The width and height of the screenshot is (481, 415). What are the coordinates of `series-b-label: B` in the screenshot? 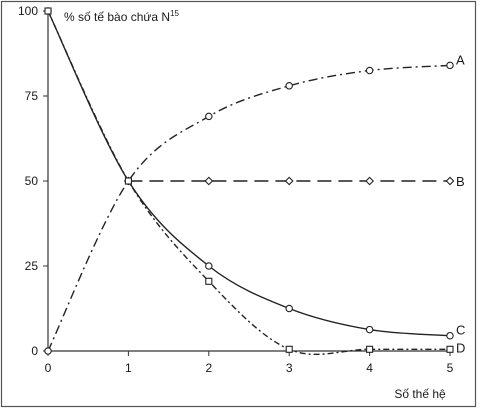 It's located at (460, 181).